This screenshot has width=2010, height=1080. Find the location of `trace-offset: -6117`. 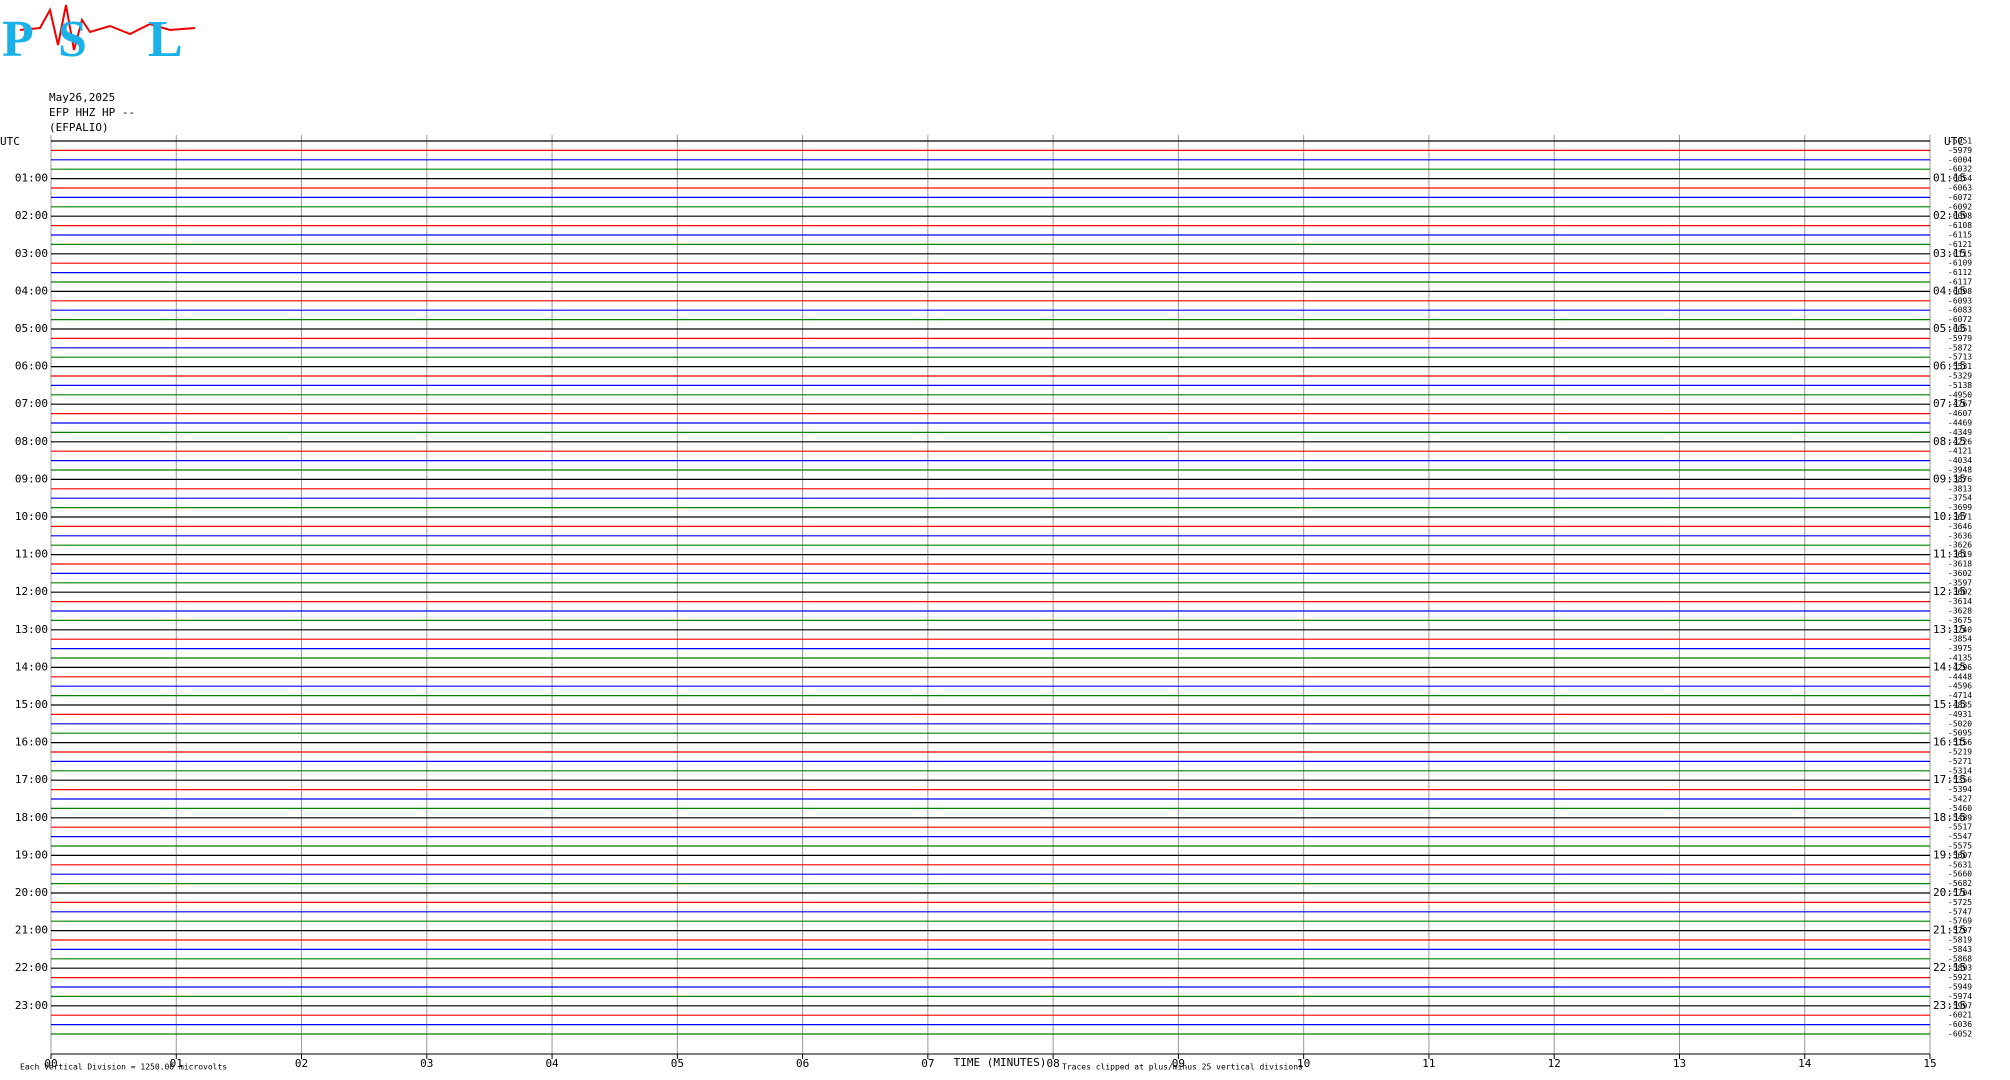

trace-offset: -6117 is located at coordinates (1960, 282).